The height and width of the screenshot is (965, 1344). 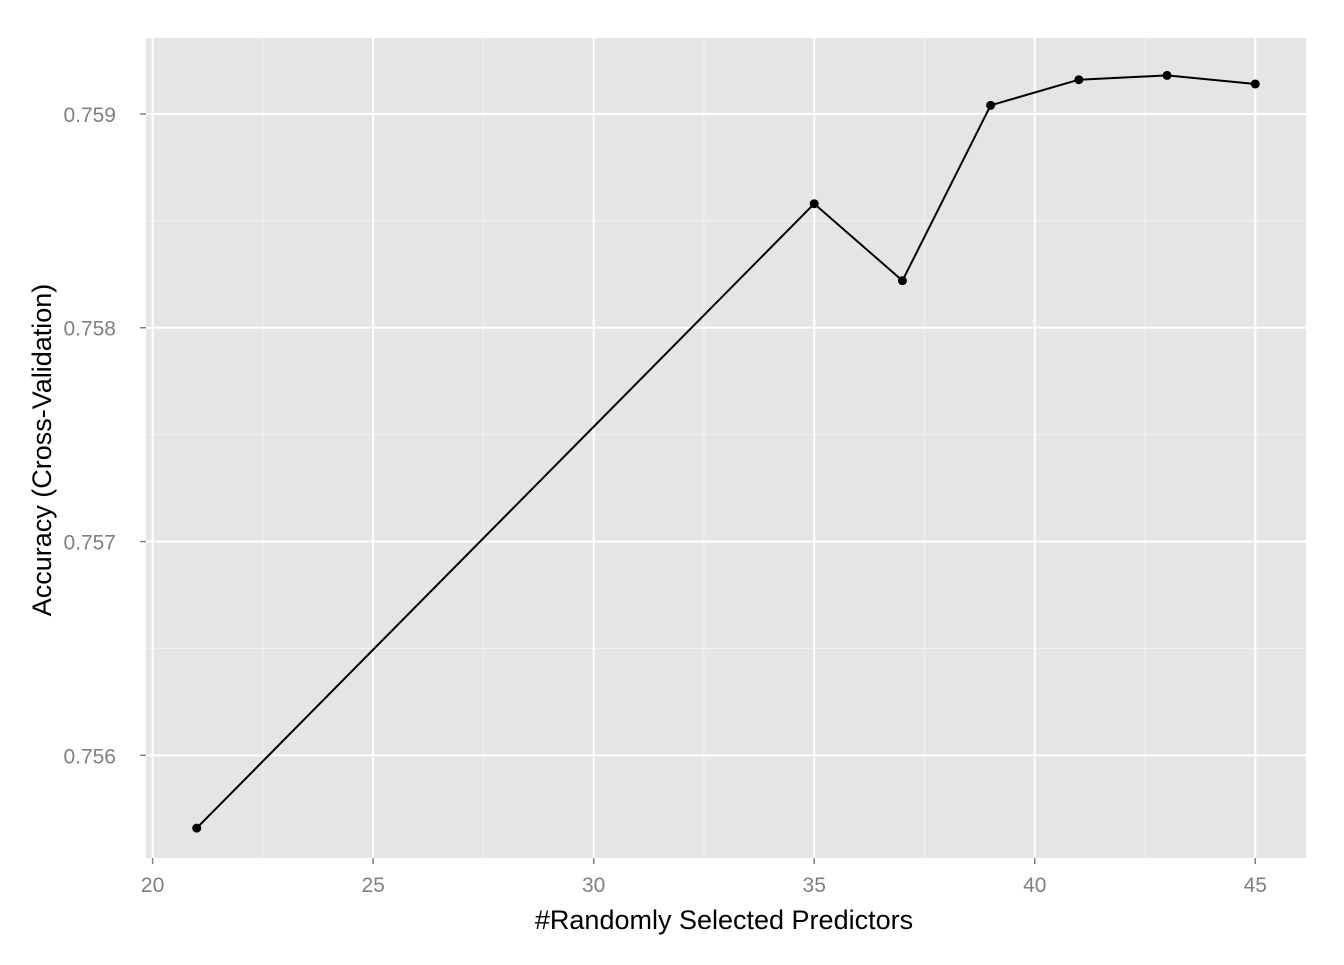 I want to click on x-tick-label: 25, so click(x=372, y=885).